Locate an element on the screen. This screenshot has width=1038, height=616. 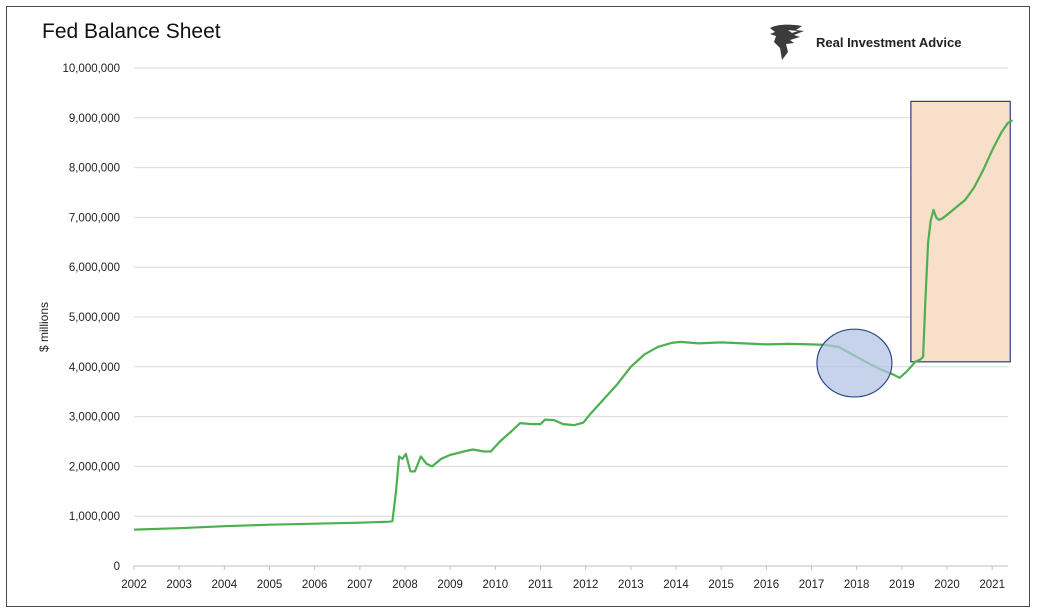
x-tick-label: 2013 is located at coordinates (631, 585).